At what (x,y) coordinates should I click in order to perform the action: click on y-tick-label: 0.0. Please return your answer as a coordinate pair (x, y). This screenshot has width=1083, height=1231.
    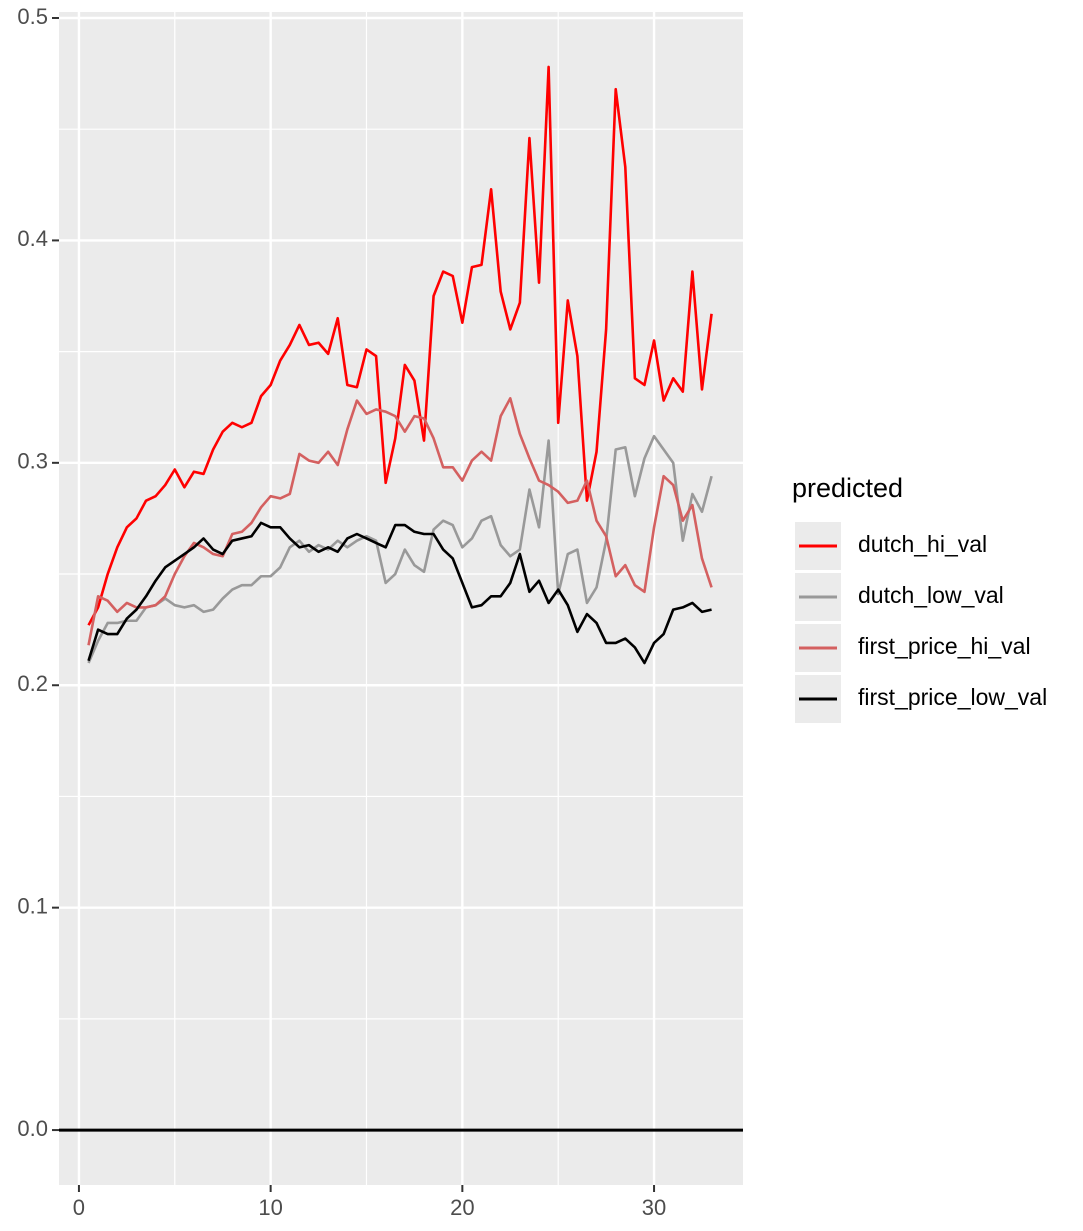
    Looking at the image, I should click on (32, 1128).